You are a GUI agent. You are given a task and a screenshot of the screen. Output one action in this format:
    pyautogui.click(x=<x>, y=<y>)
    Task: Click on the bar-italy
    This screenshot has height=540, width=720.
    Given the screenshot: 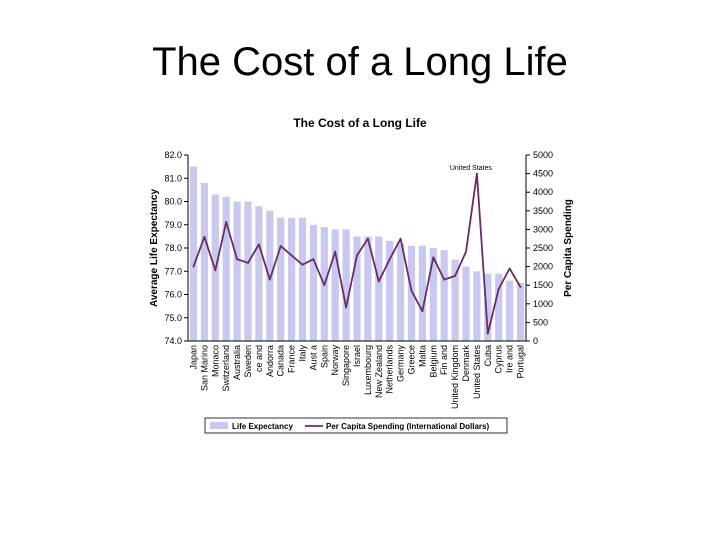 What is the action you would take?
    pyautogui.click(x=302, y=279)
    